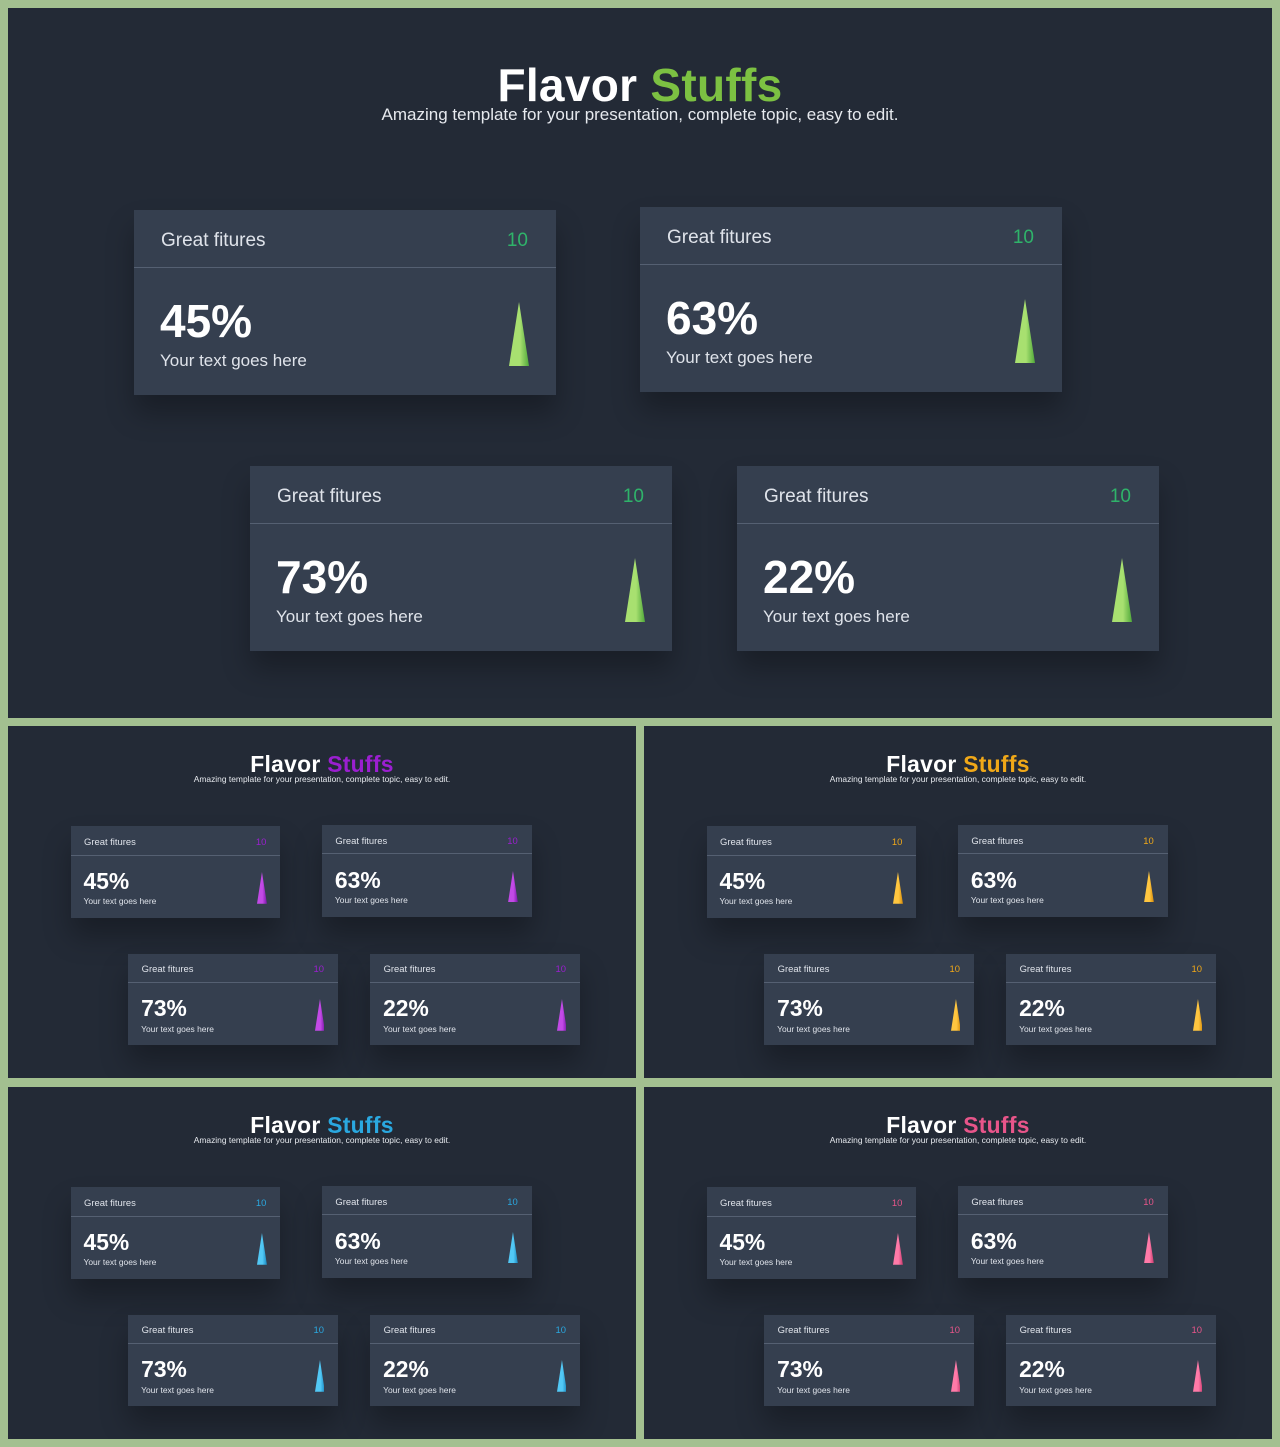 The image size is (1280, 1447). I want to click on card-percent: 63%, so click(712, 318).